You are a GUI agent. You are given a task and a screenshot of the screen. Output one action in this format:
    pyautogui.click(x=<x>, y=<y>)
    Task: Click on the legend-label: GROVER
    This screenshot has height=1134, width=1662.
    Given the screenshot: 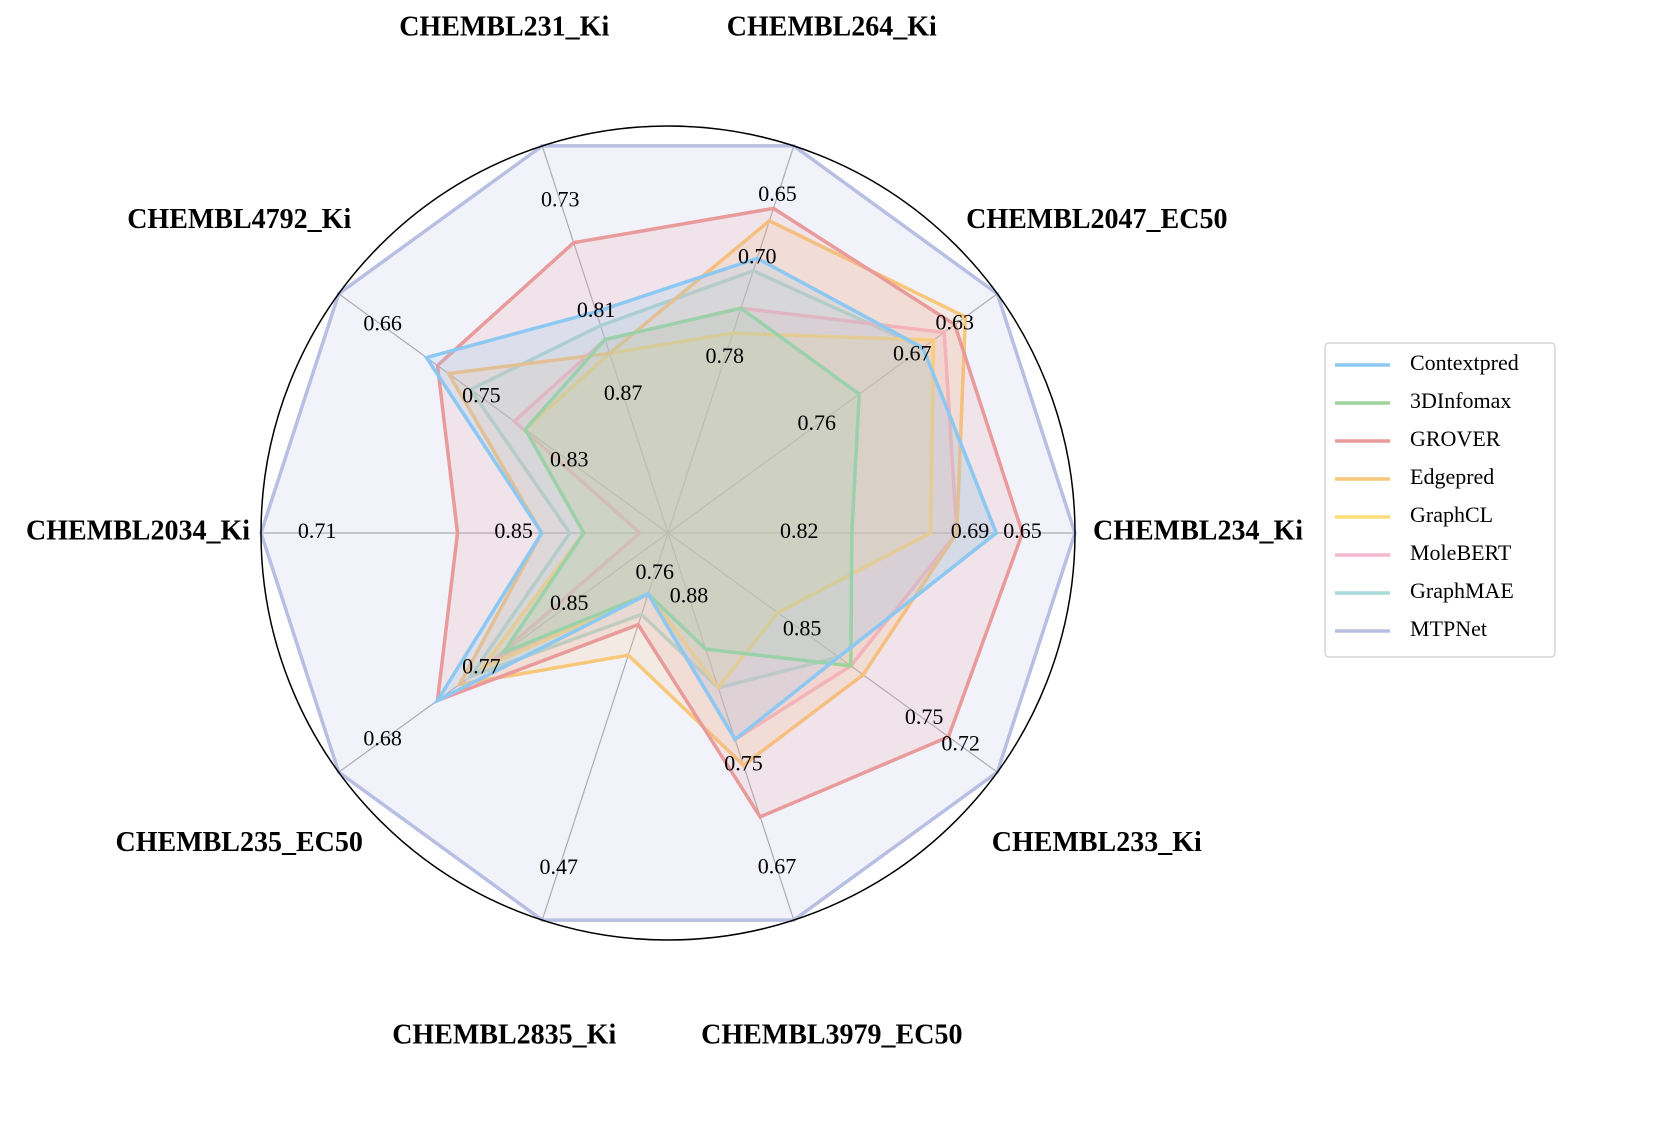 What is the action you would take?
    pyautogui.click(x=1455, y=438)
    